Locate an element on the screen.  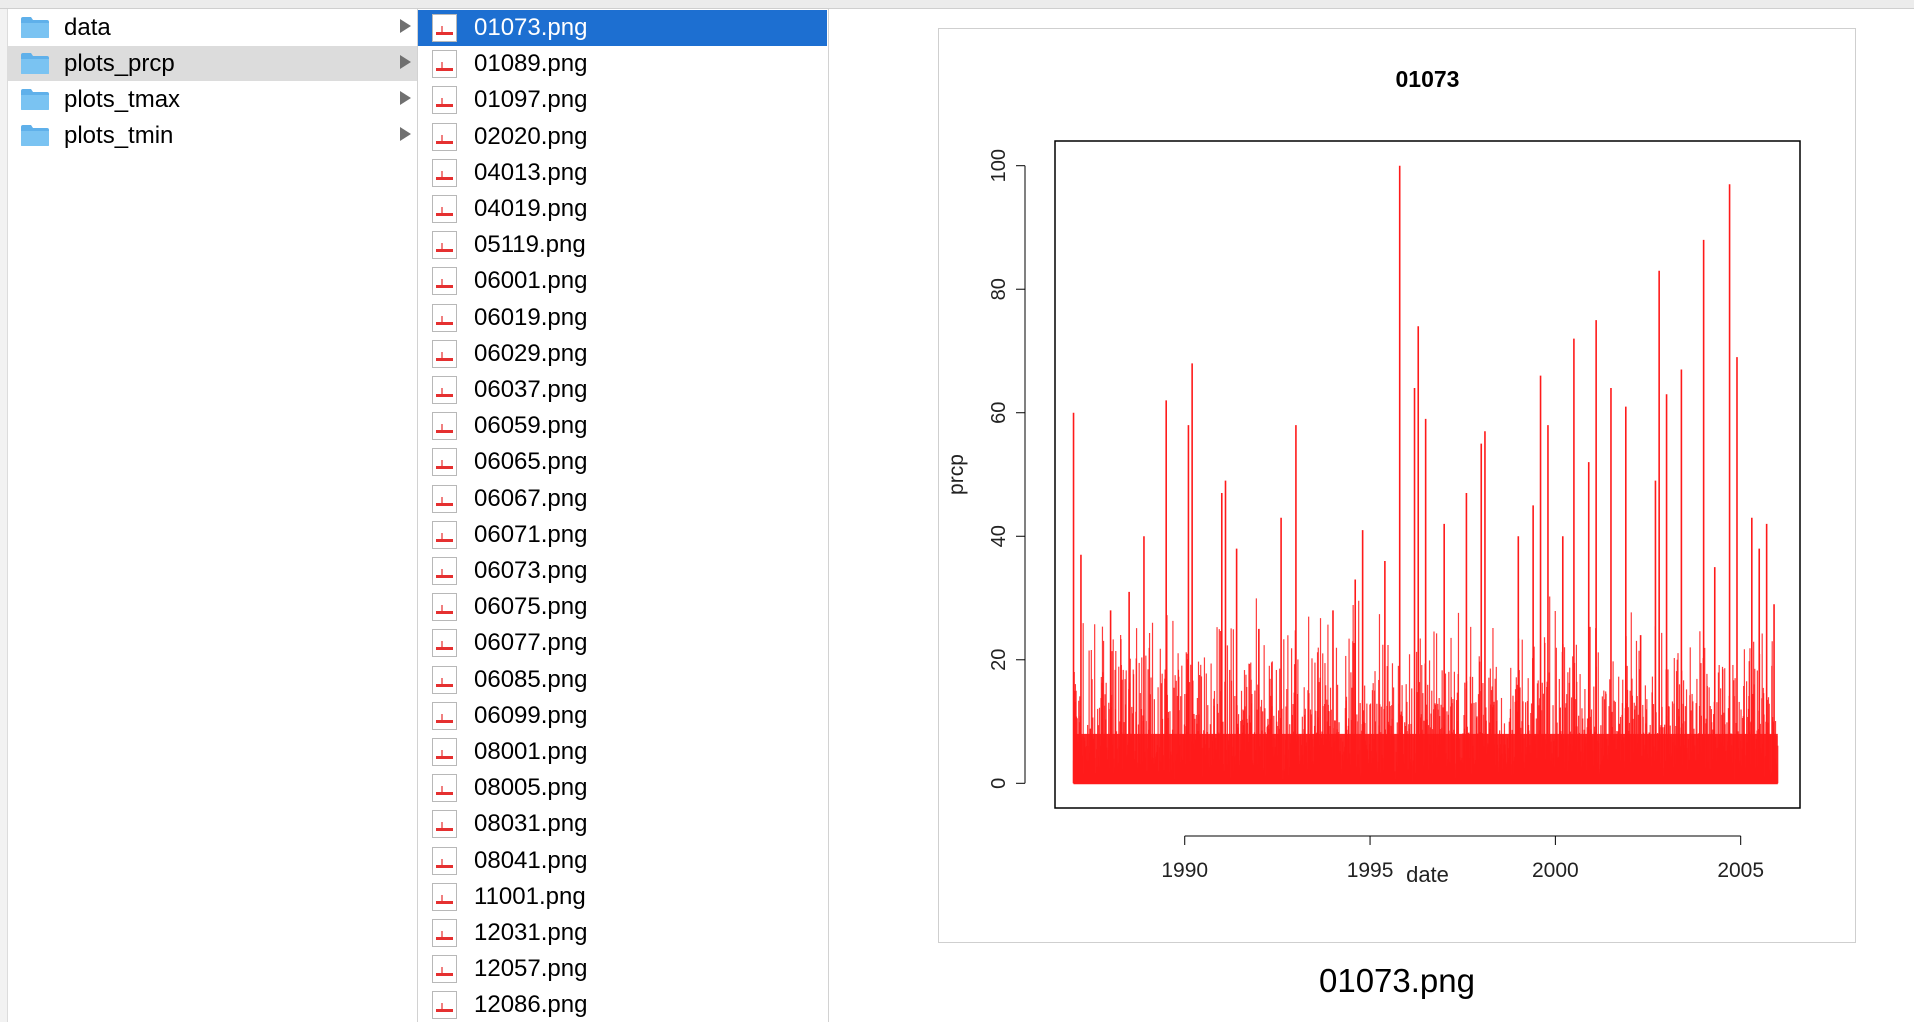
file-label: 06037.png is located at coordinates (531, 389).